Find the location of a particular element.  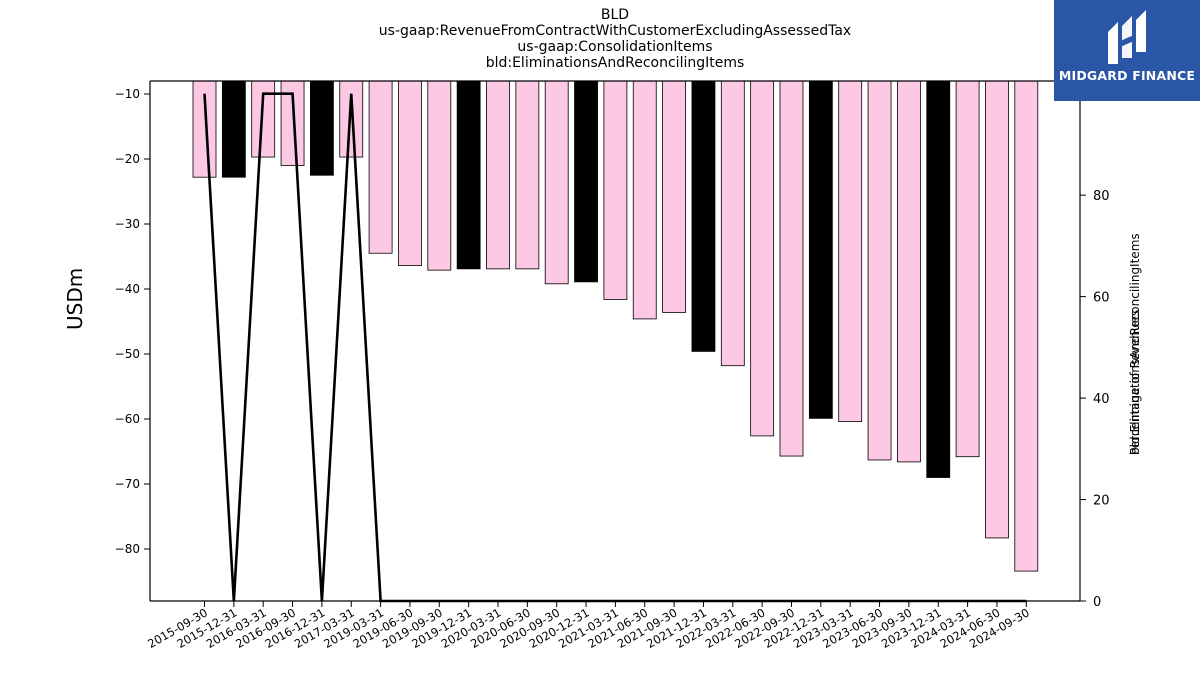

y-tick-label: −30 is located at coordinates (127, 224).